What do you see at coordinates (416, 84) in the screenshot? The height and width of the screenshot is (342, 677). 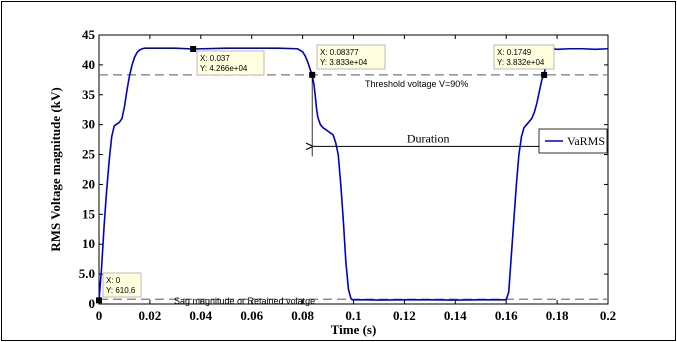 I see `threshold-label: Threshold voltage V=90%` at bounding box center [416, 84].